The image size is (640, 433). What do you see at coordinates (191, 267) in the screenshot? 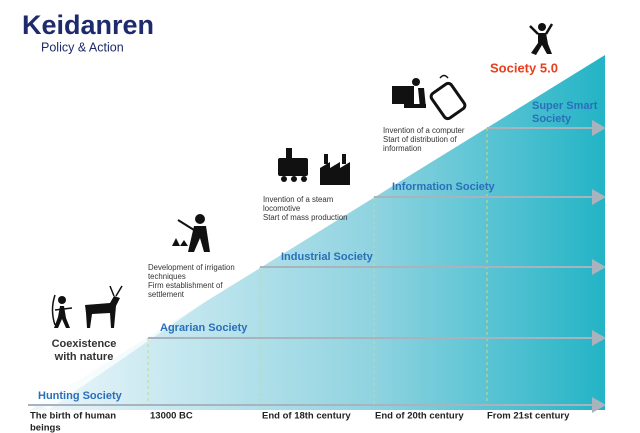
I see `milestone: Development of irrigation` at bounding box center [191, 267].